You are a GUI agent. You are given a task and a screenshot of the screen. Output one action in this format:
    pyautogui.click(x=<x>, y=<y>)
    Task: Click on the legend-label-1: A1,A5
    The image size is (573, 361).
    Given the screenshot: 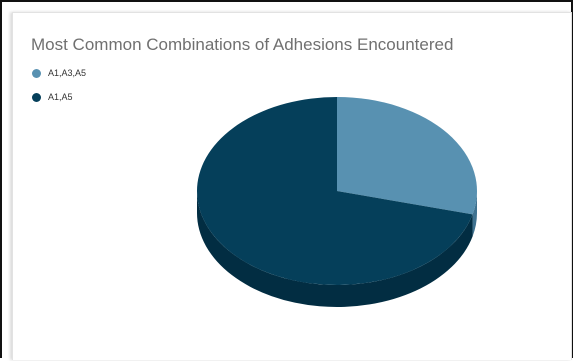 What is the action you would take?
    pyautogui.click(x=60, y=97)
    